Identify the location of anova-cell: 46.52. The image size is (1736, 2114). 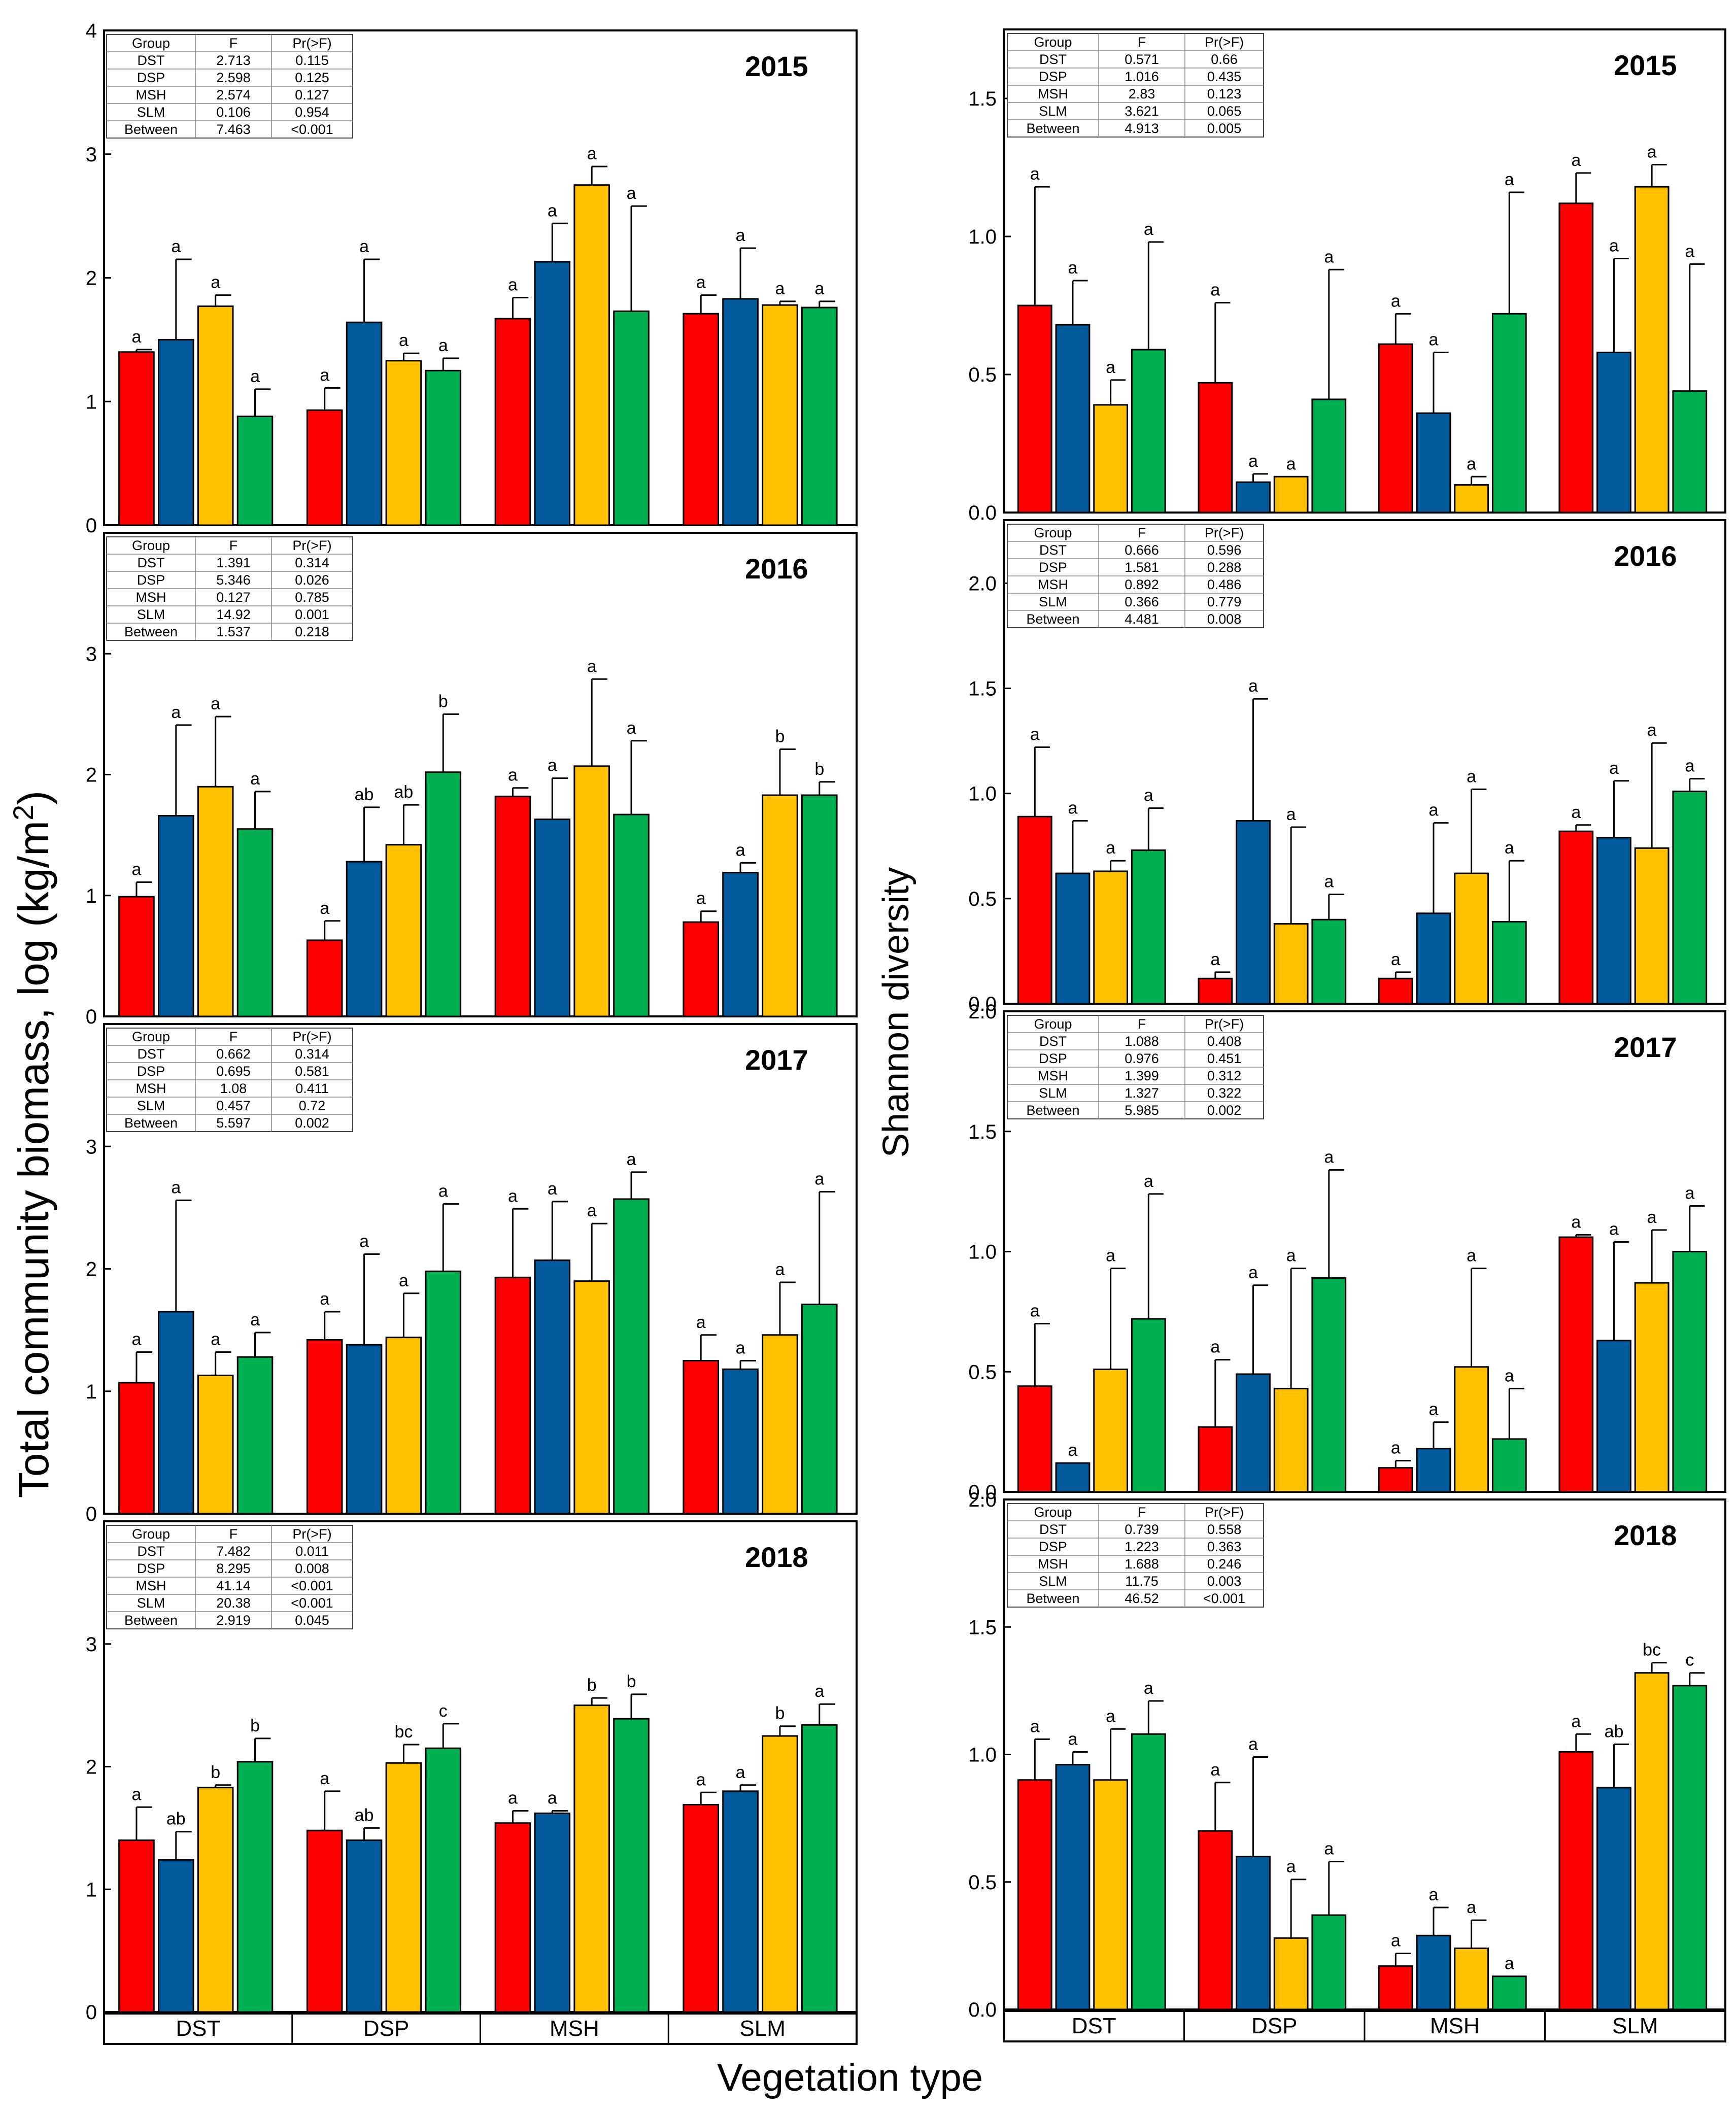
(1142, 1599).